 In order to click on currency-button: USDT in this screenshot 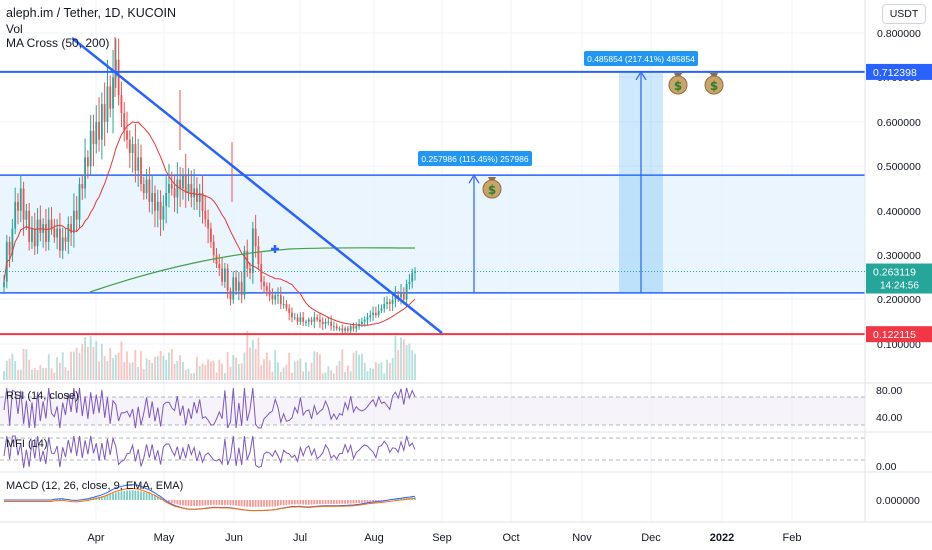, I will do `click(904, 14)`.